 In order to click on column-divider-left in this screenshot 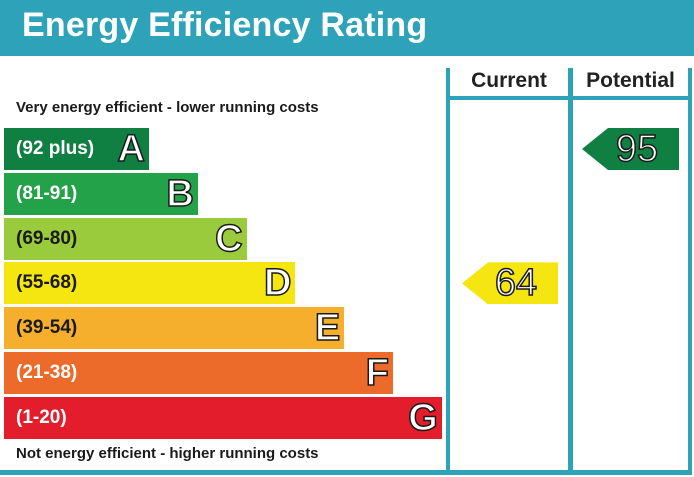, I will do `click(448, 271)`.